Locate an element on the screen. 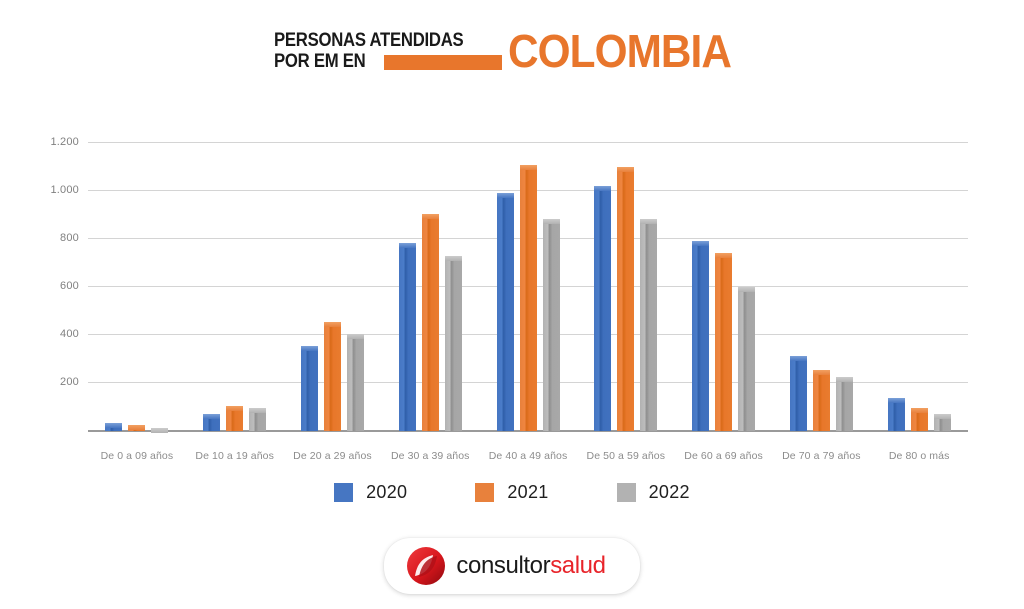  brand-logo: consultorsalud is located at coordinates (512, 566).